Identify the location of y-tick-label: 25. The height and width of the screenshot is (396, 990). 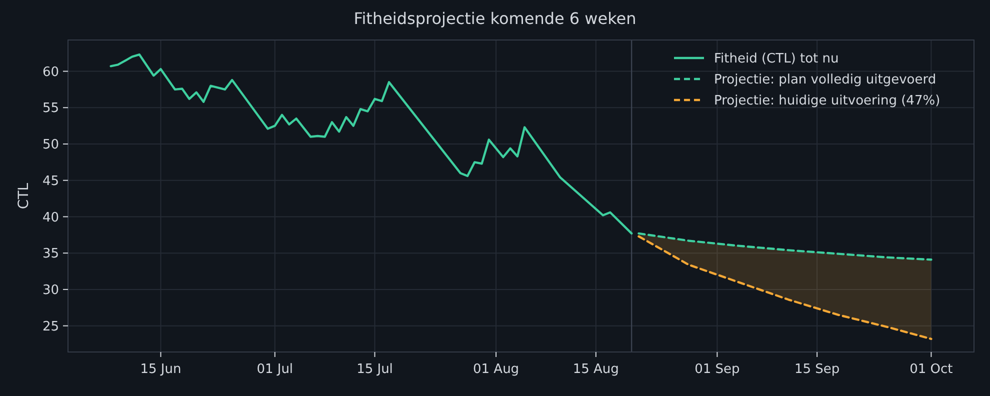
(50, 326).